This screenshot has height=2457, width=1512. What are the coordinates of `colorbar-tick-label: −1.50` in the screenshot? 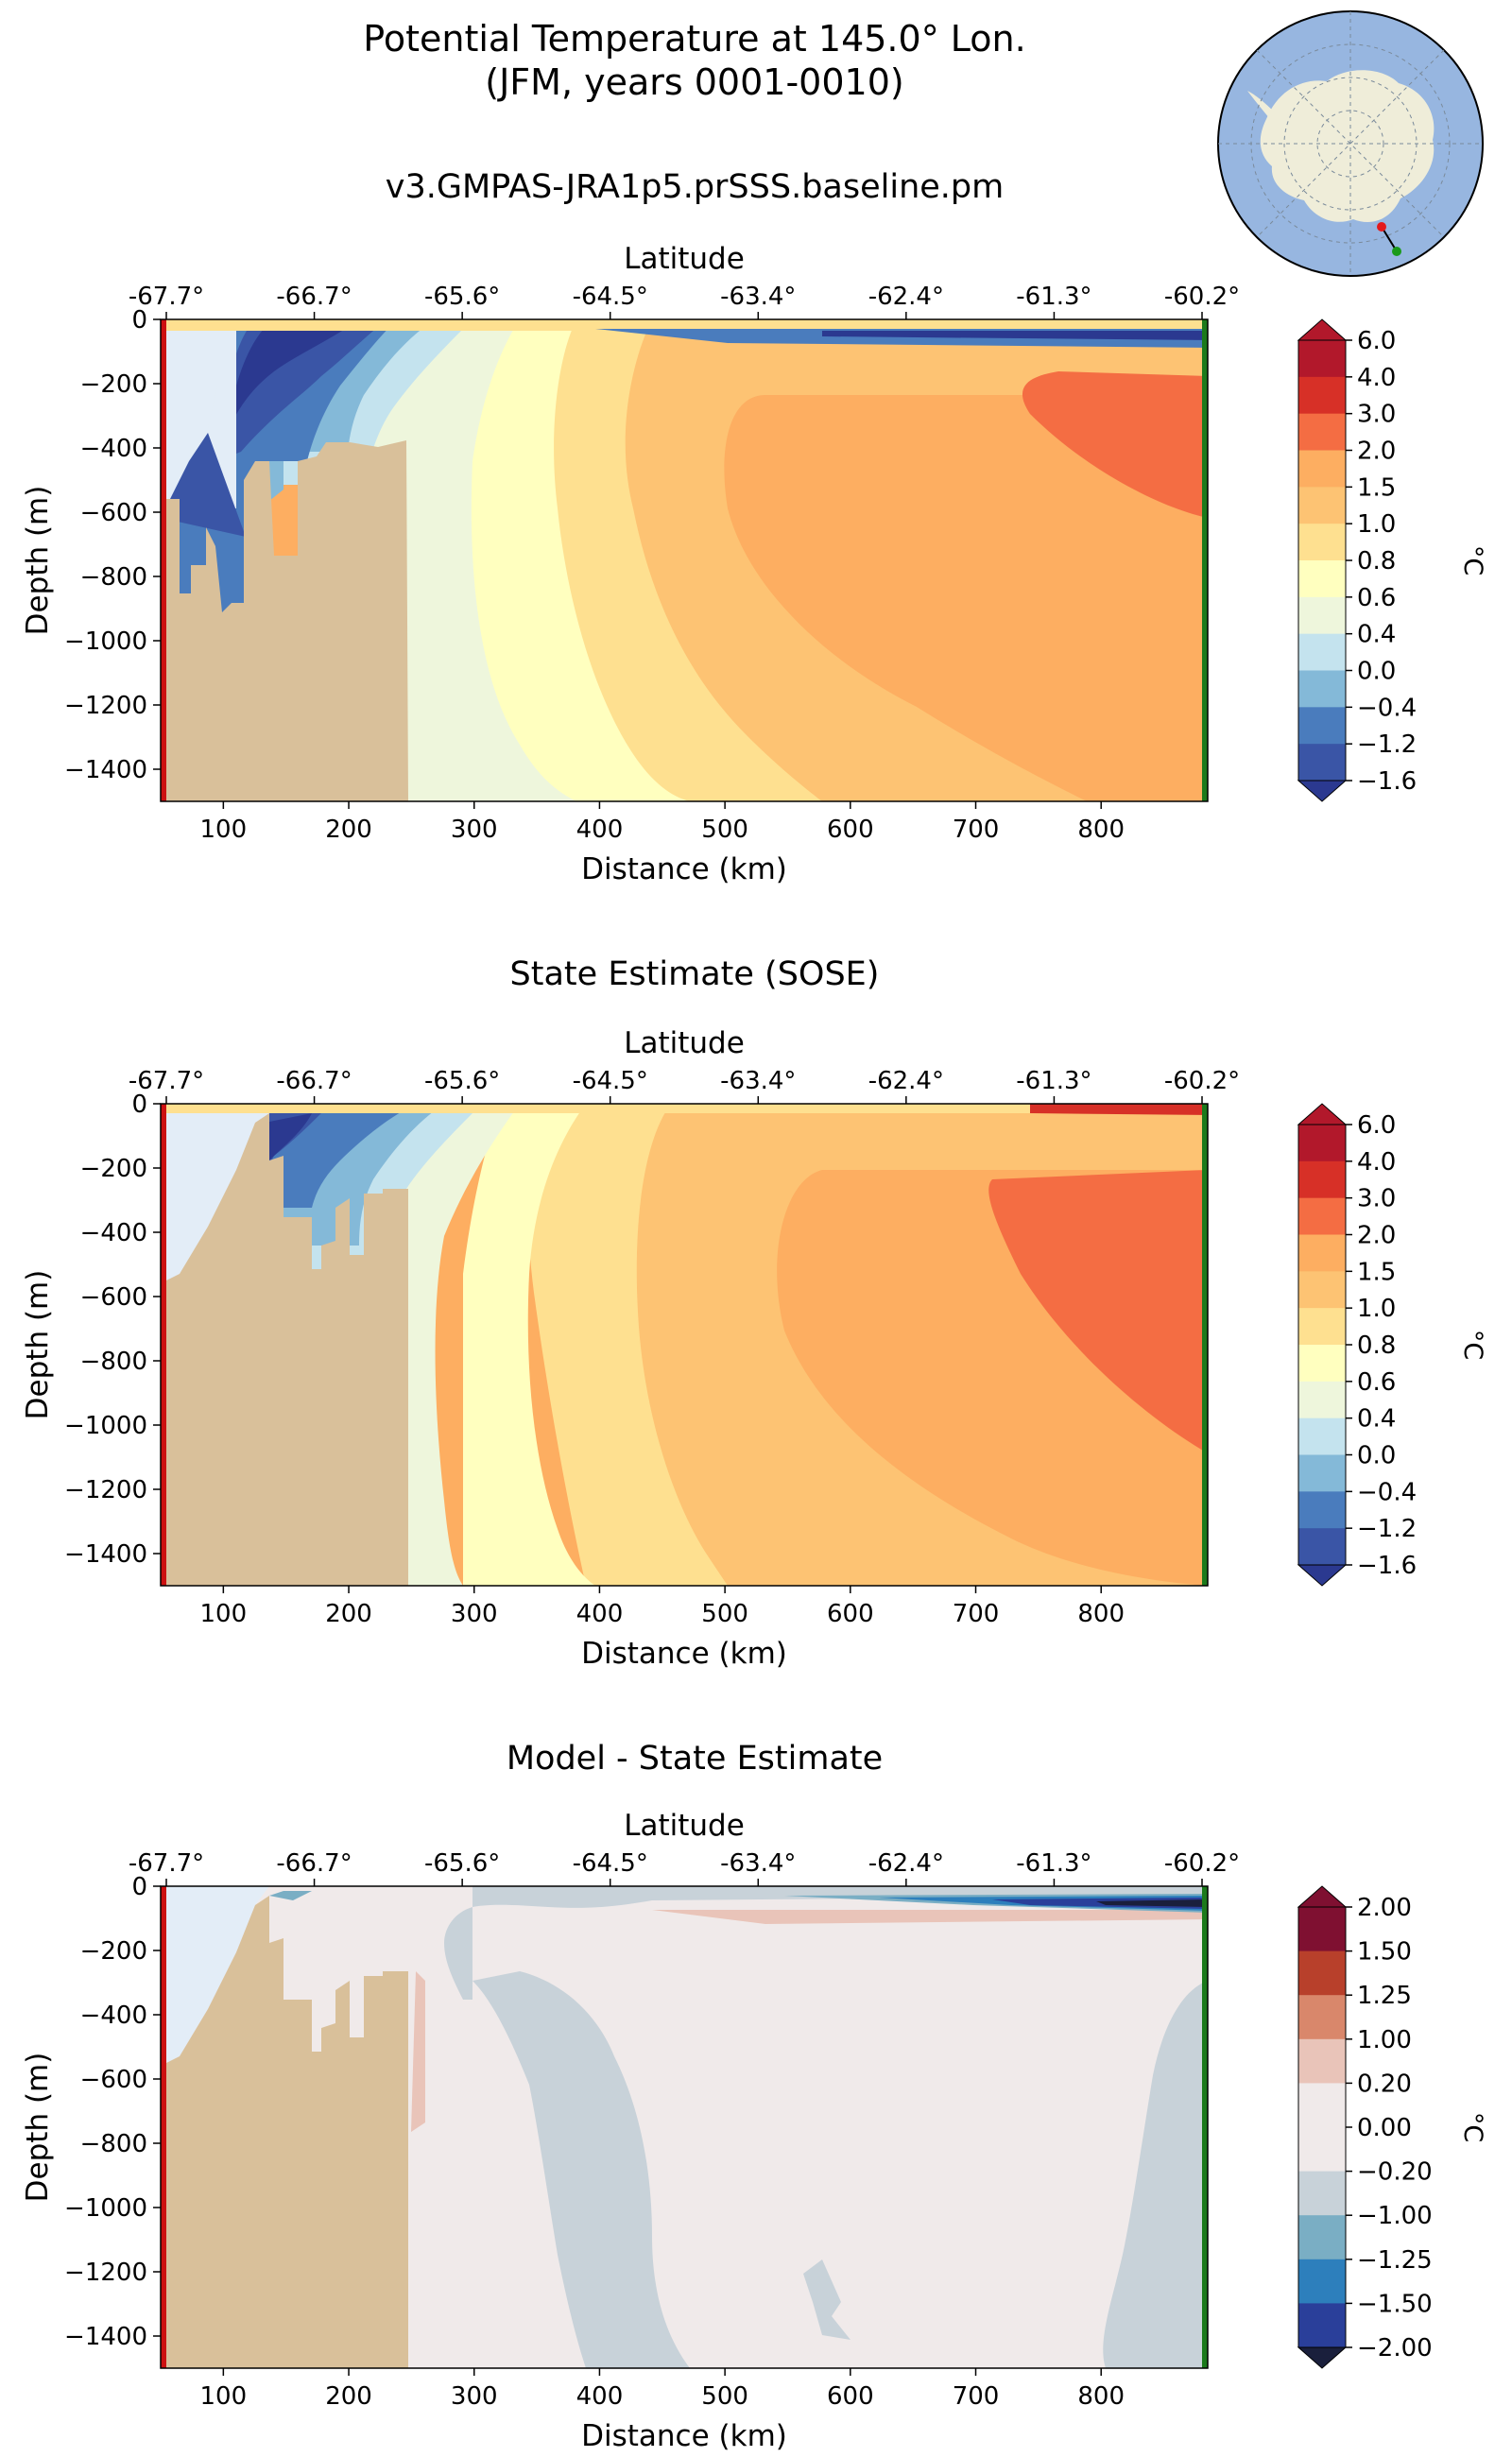 It's located at (1395, 2304).